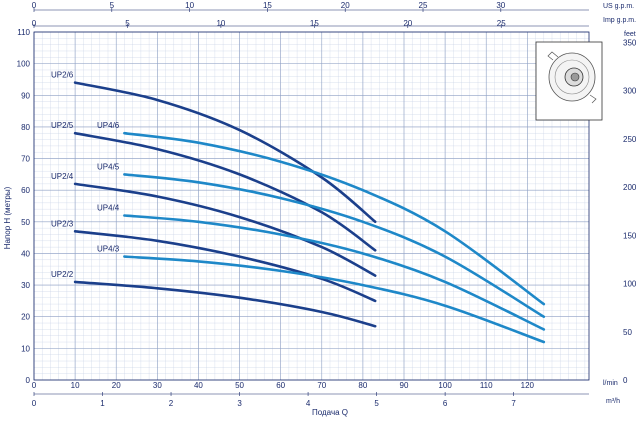 This screenshot has width=640, height=421. What do you see at coordinates (171, 403) in the screenshot?
I see `m3h-tick-label: 2` at bounding box center [171, 403].